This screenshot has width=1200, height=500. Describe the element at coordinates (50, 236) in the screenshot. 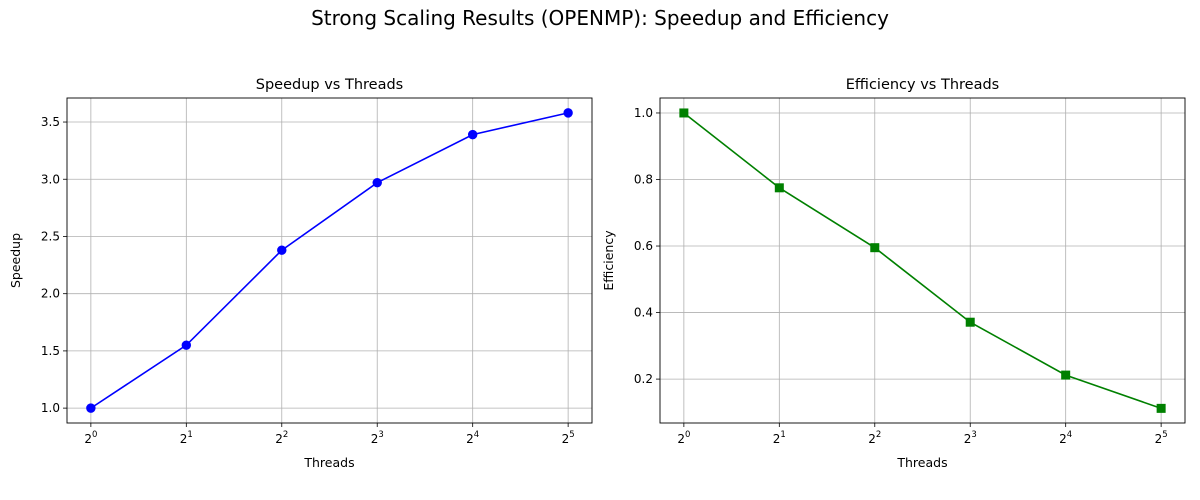

I see `speedup-y-tick-label: 2.5` at that location.